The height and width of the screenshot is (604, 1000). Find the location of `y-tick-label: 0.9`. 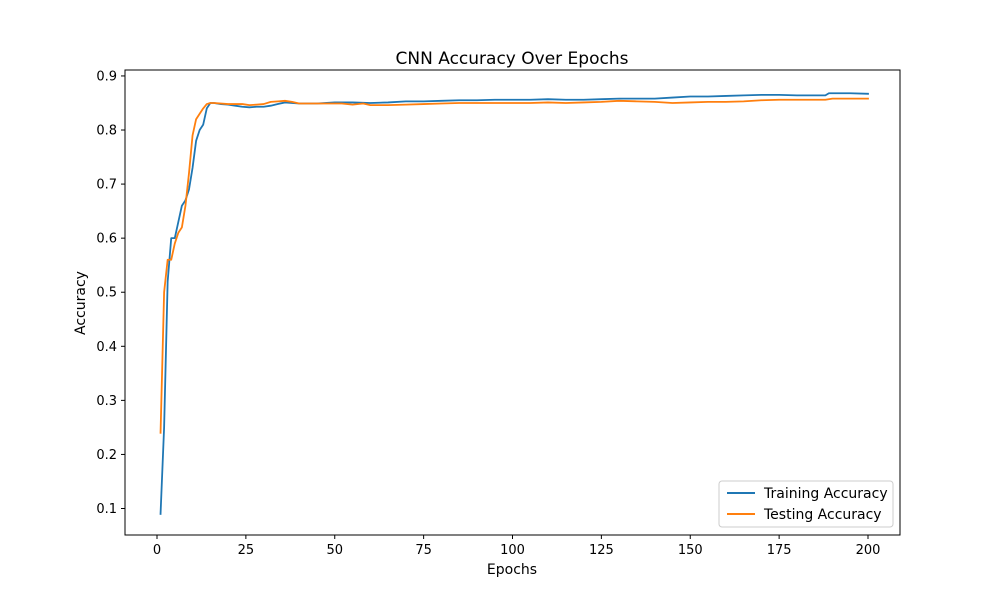

y-tick-label: 0.9 is located at coordinates (106, 76).